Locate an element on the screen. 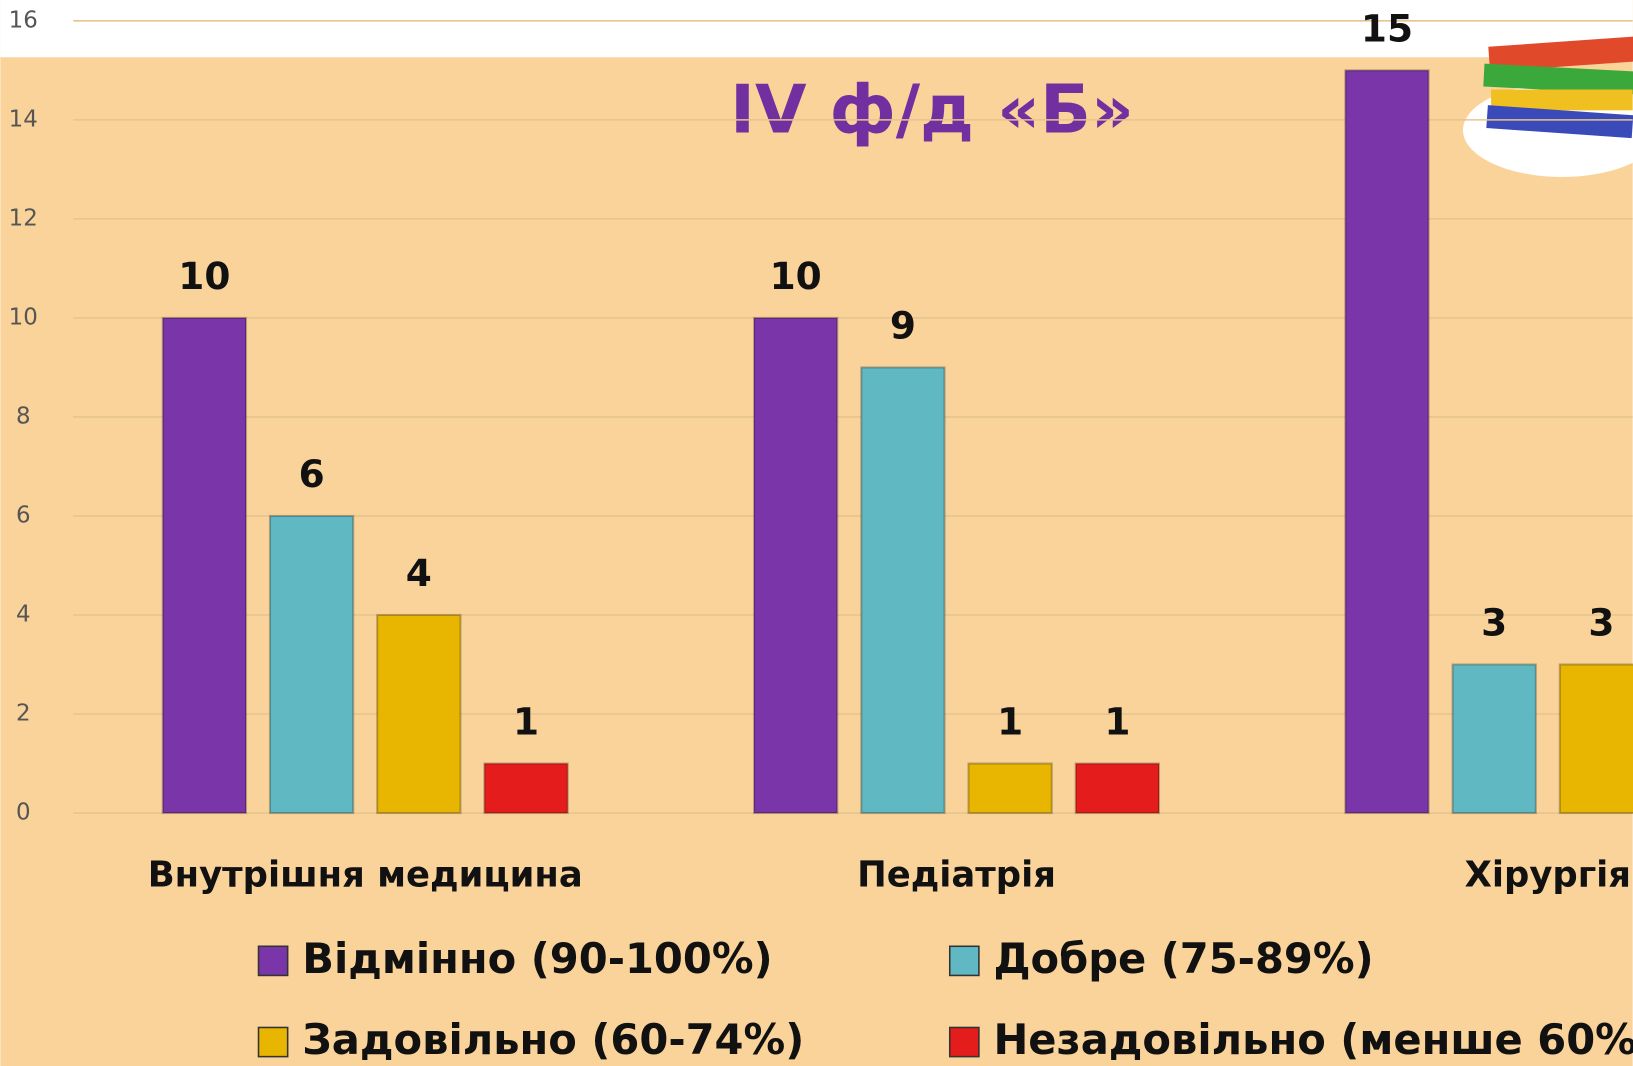 The image size is (1633, 1066). y-tick-label: 10 is located at coordinates (23, 317).